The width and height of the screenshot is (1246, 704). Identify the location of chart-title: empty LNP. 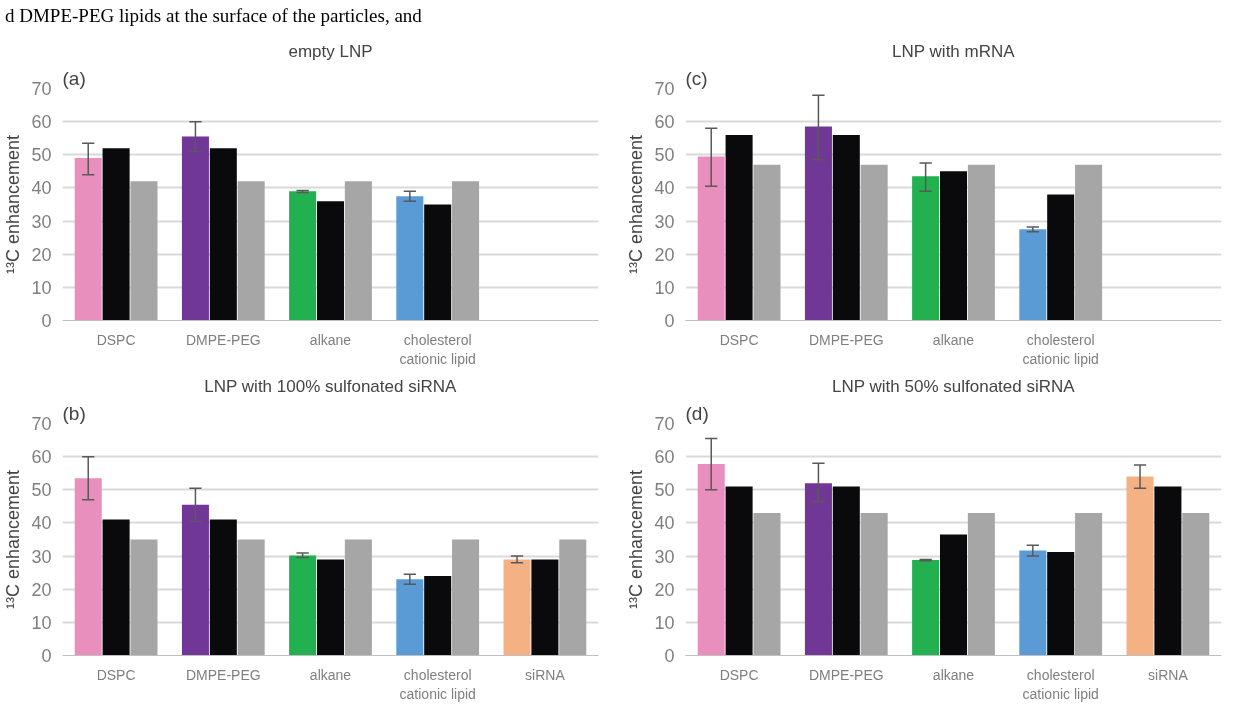
(330, 51).